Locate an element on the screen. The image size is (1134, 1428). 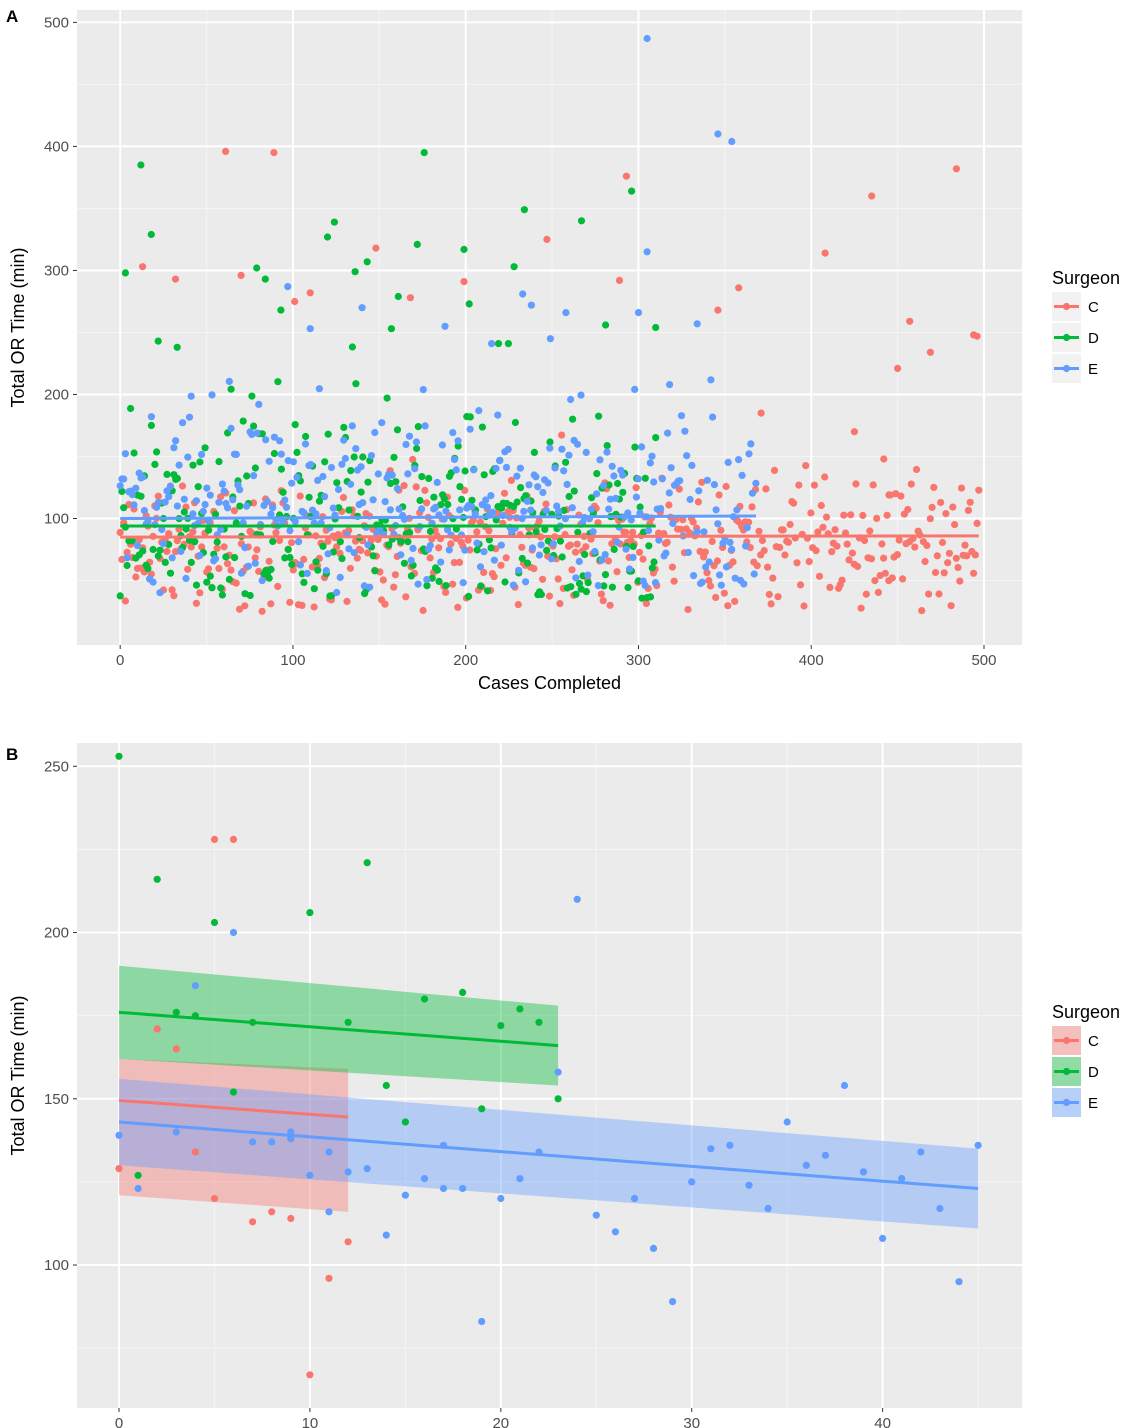
trend-line-D is located at coordinates (338, 1029).